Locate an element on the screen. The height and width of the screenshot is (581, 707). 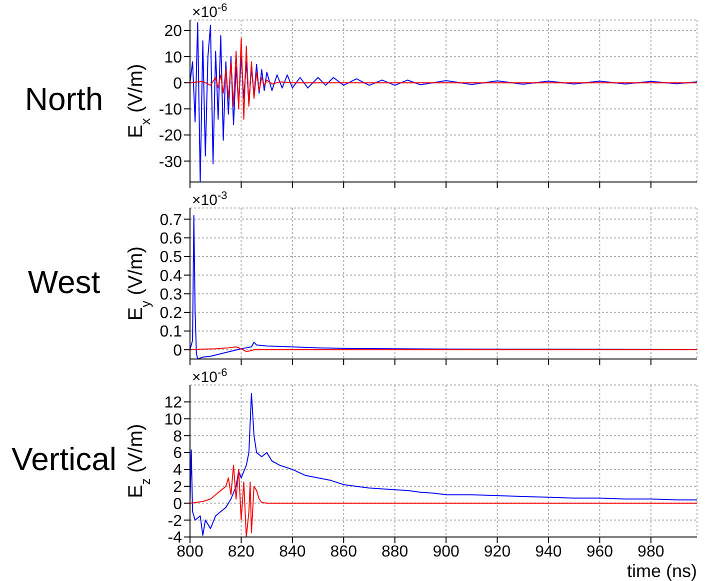
y-tick-label: 20 is located at coordinates (173, 31).